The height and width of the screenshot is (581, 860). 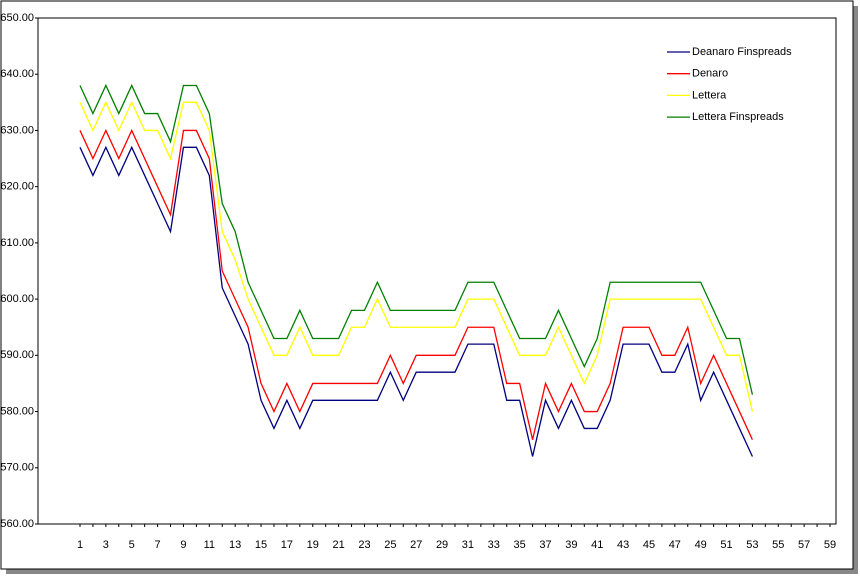 I want to click on x-tick-label: 5, so click(x=132, y=545).